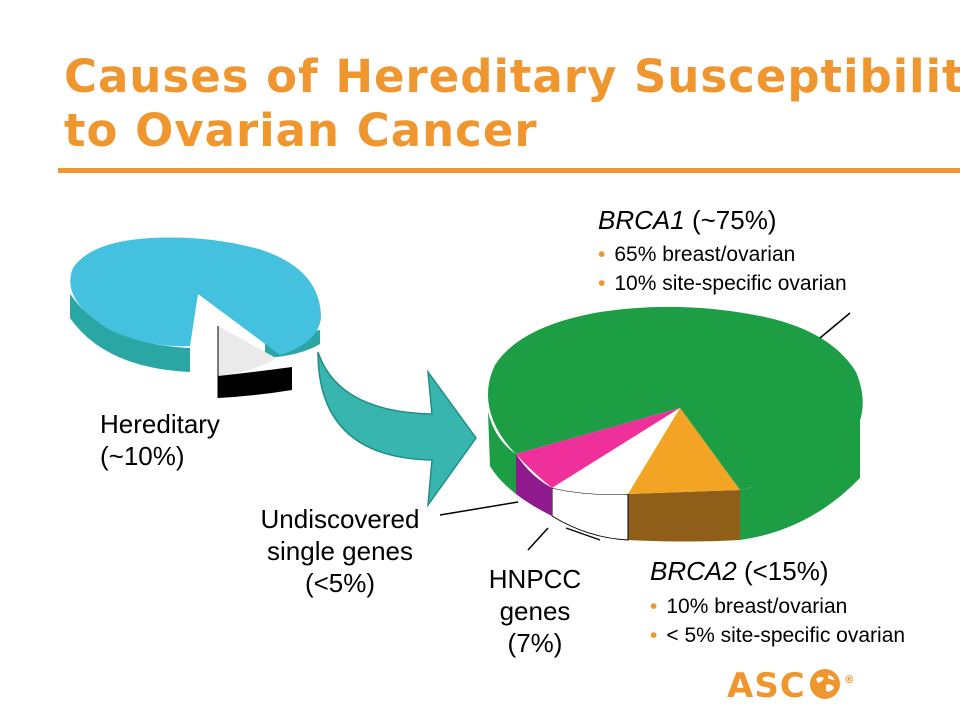 The height and width of the screenshot is (720, 960). Describe the element at coordinates (247, 351) in the screenshot. I see `hereditary-wedge-top` at that location.